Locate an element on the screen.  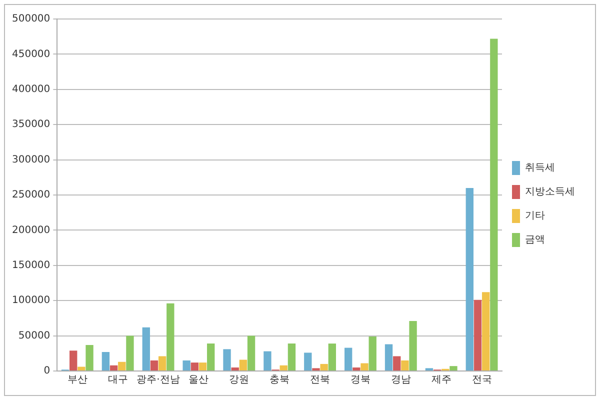
y-tick-label: 200000 is located at coordinates (31, 230).